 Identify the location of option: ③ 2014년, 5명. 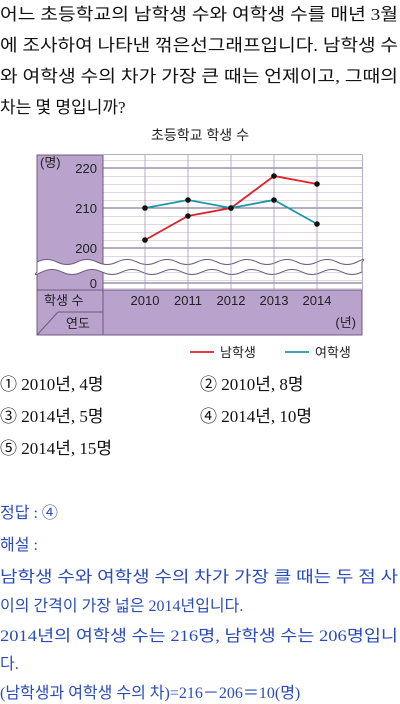
(52, 416).